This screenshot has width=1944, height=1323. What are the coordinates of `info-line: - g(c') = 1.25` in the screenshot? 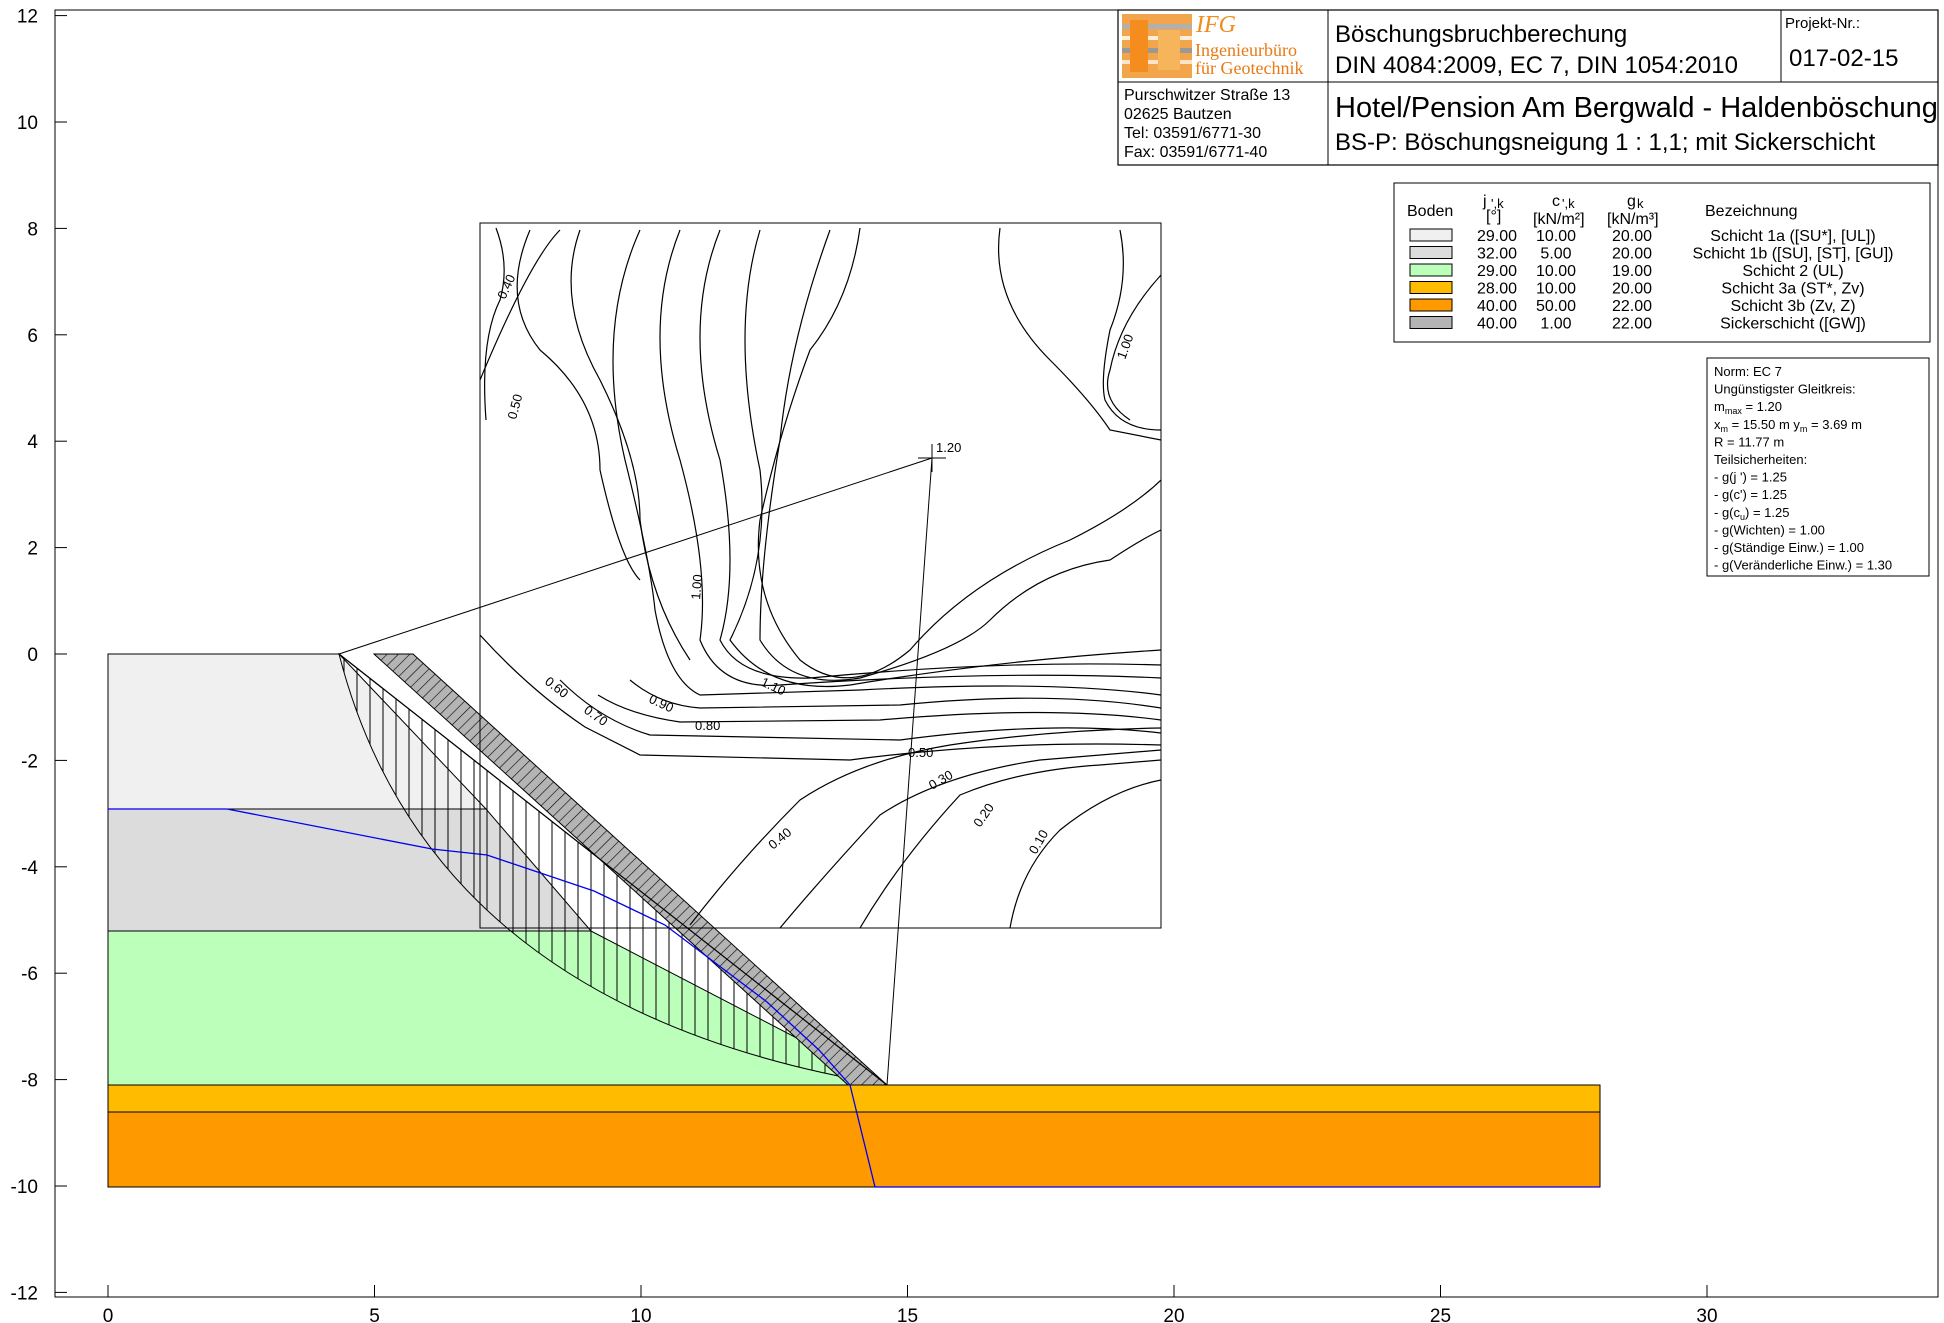 It's located at (1750, 494).